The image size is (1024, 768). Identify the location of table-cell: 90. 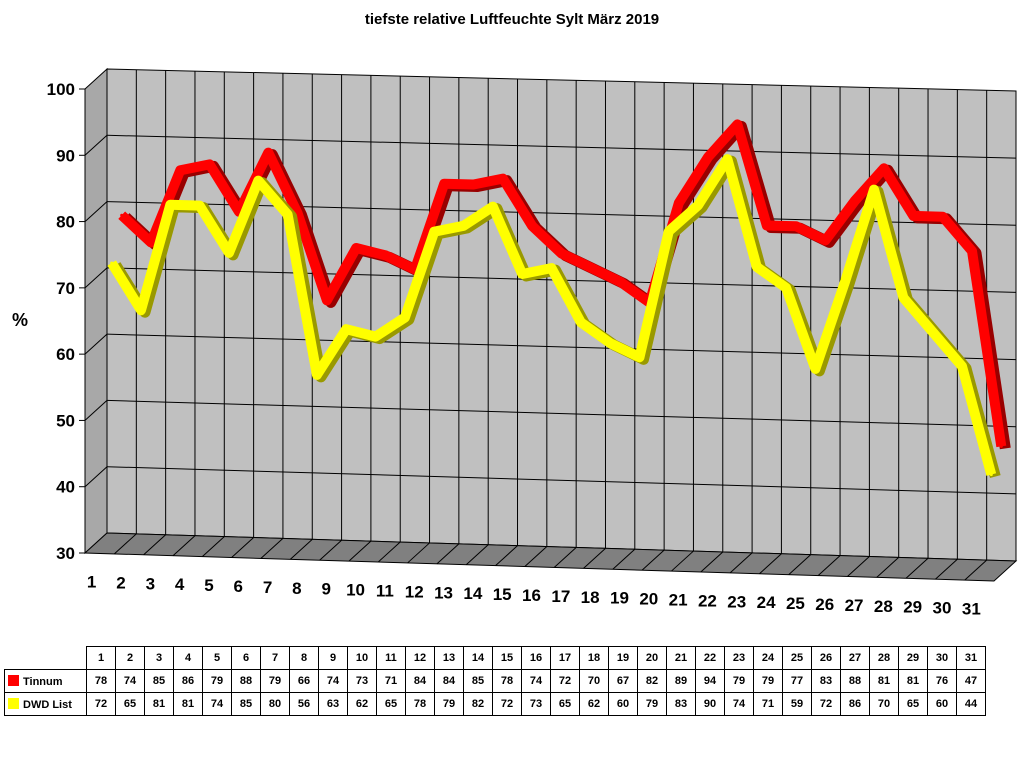
(710, 704).